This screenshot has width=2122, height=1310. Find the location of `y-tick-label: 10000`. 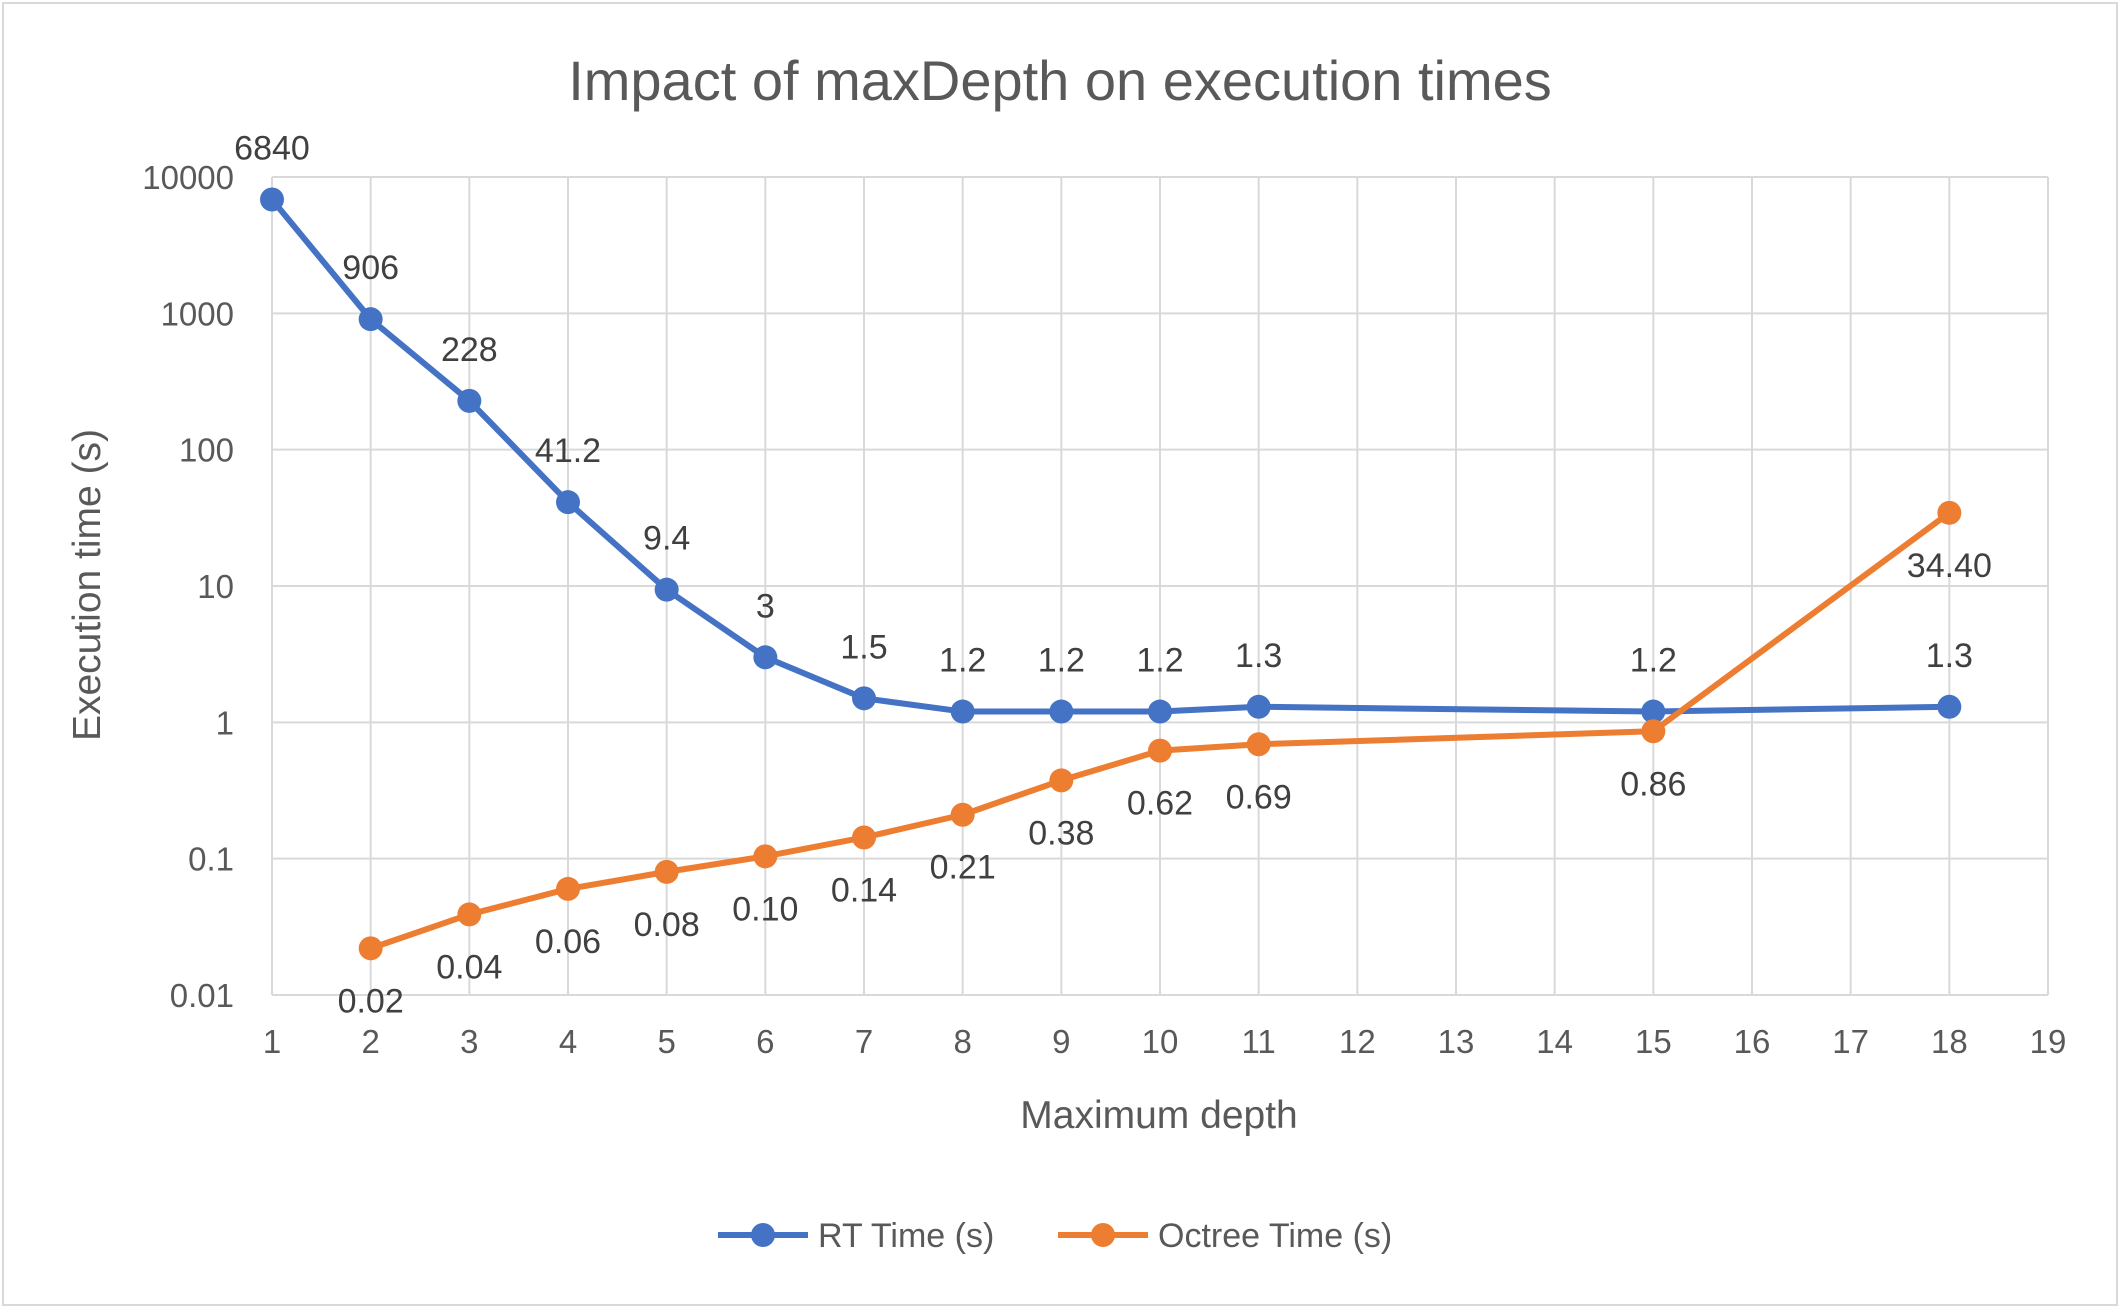

y-tick-label: 10000 is located at coordinates (188, 177).